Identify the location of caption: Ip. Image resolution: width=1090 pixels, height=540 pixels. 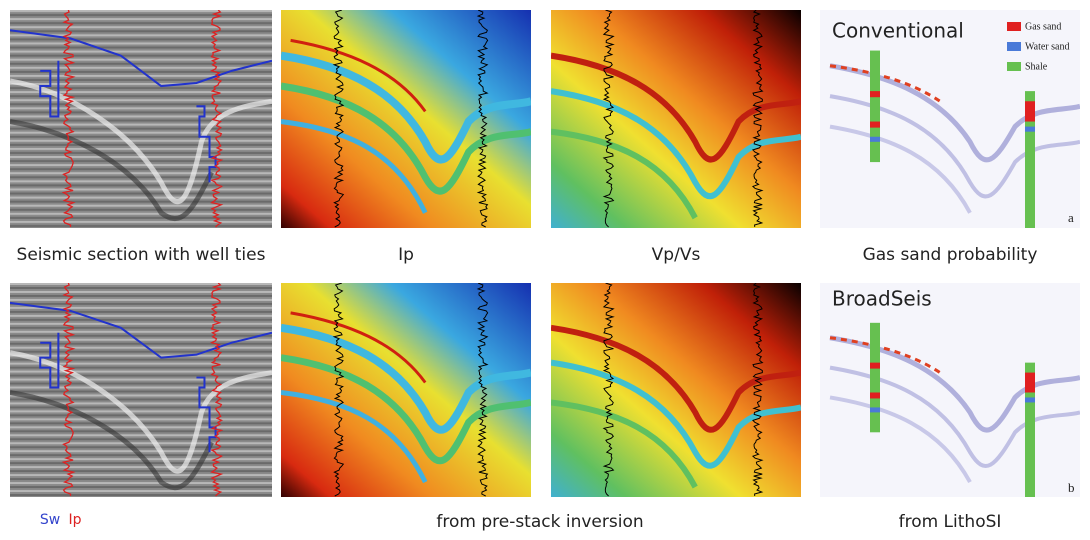
(406, 255).